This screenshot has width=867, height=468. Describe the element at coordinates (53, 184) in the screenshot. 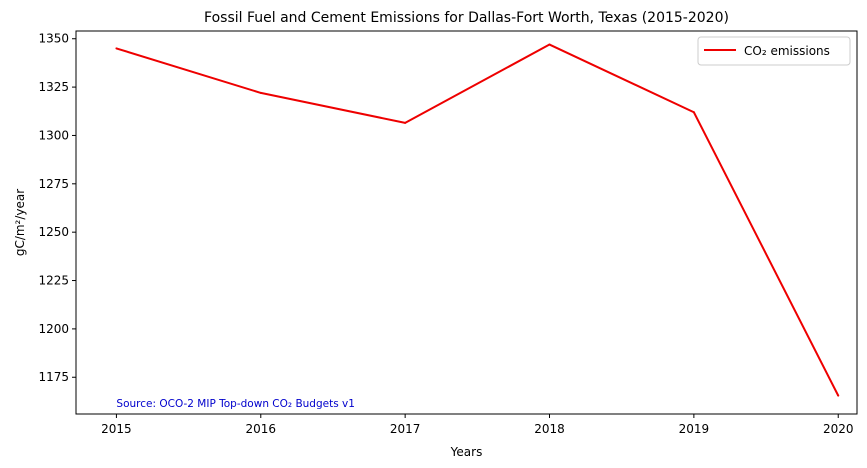

I see `y-tick-label: 1275` at that location.